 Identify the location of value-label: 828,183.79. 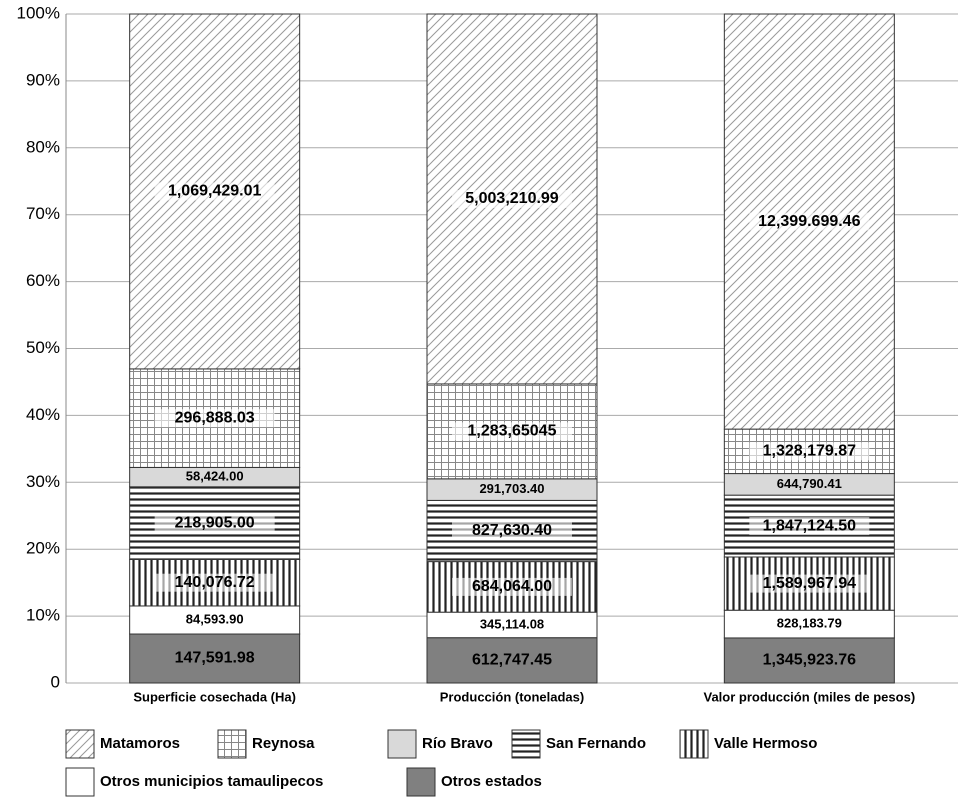
(809, 623).